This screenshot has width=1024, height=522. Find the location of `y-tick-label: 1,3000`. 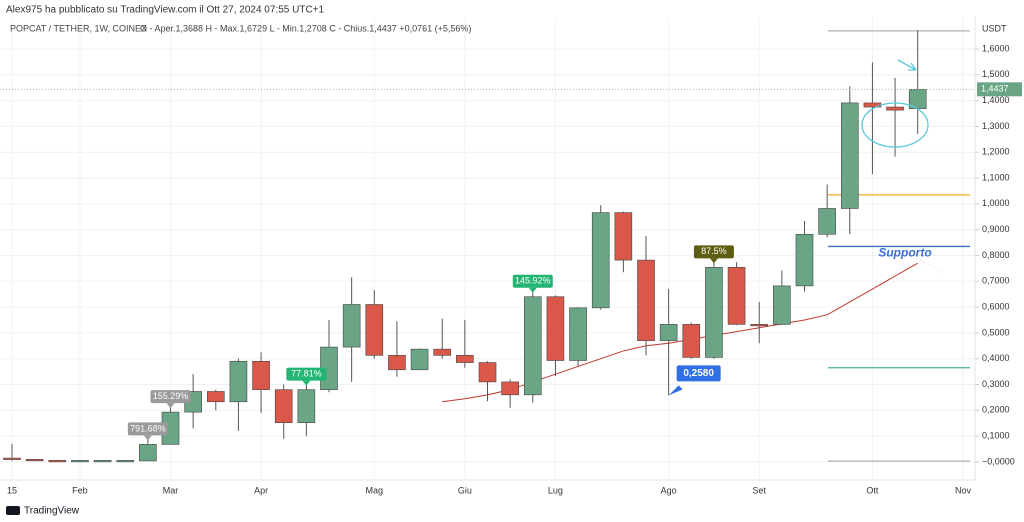

y-tick-label: 1,3000 is located at coordinates (996, 126).